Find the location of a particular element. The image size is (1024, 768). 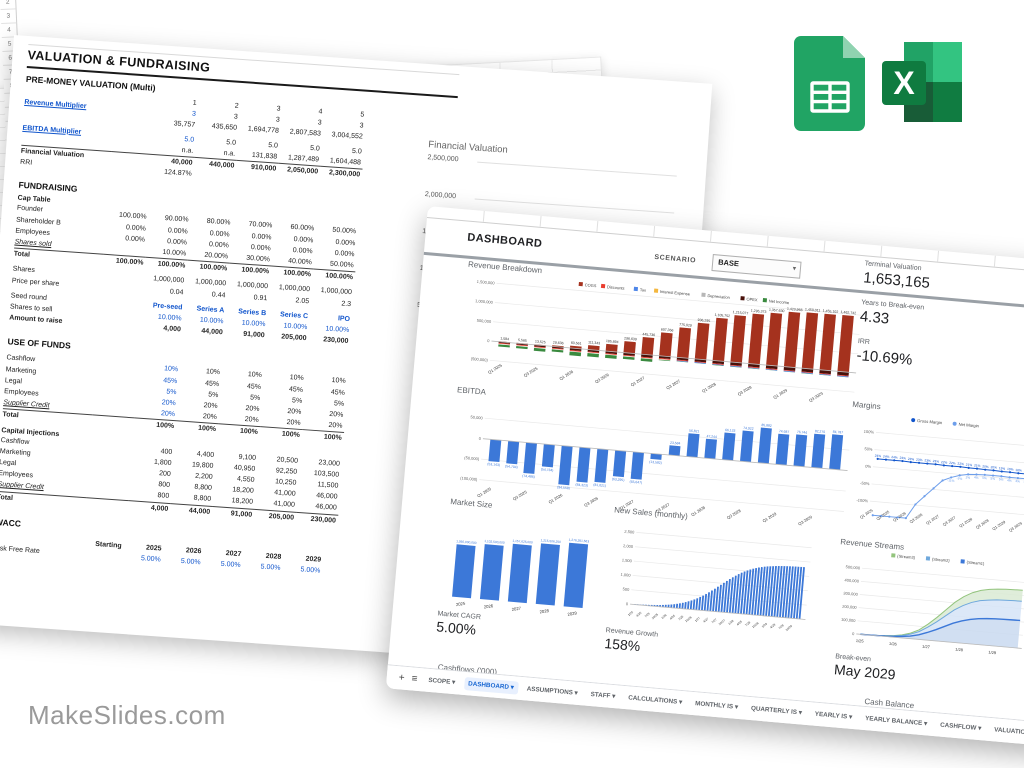

svg-text: 0% is located at coordinates (868, 467).